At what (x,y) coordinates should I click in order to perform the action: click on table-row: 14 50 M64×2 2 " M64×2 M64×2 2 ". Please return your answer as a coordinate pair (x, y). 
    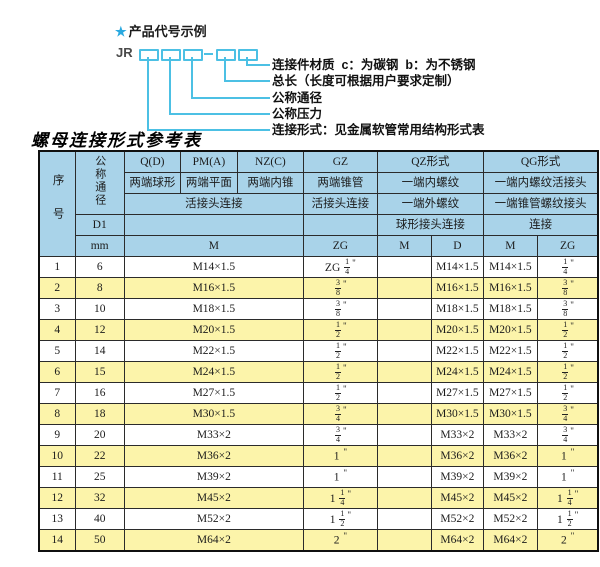
    Looking at the image, I should click on (318, 540).